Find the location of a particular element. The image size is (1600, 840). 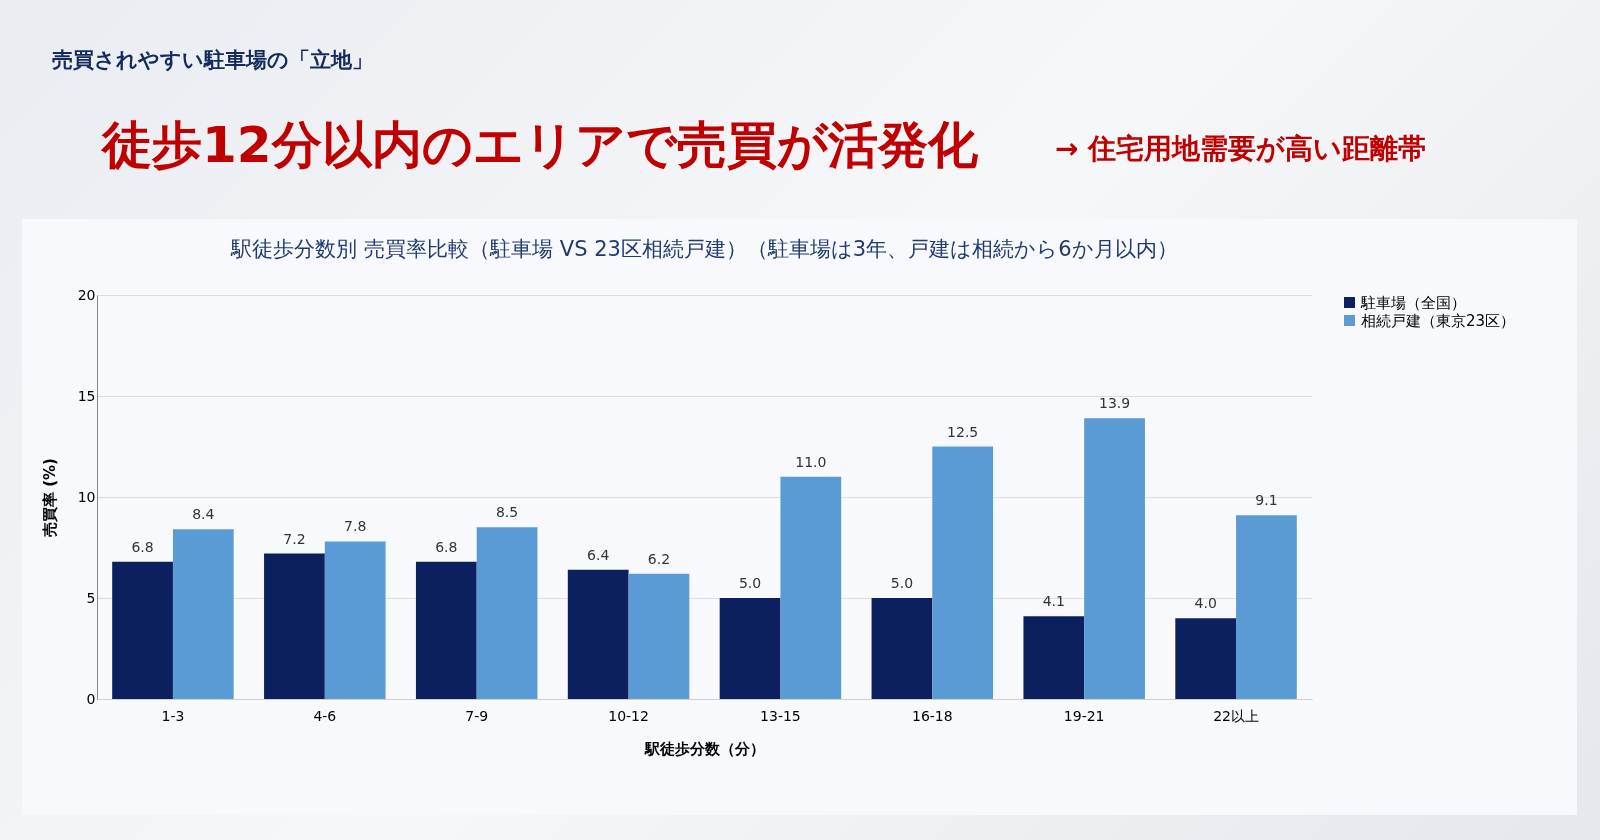

x-tick-label: 1-3 is located at coordinates (173, 715).